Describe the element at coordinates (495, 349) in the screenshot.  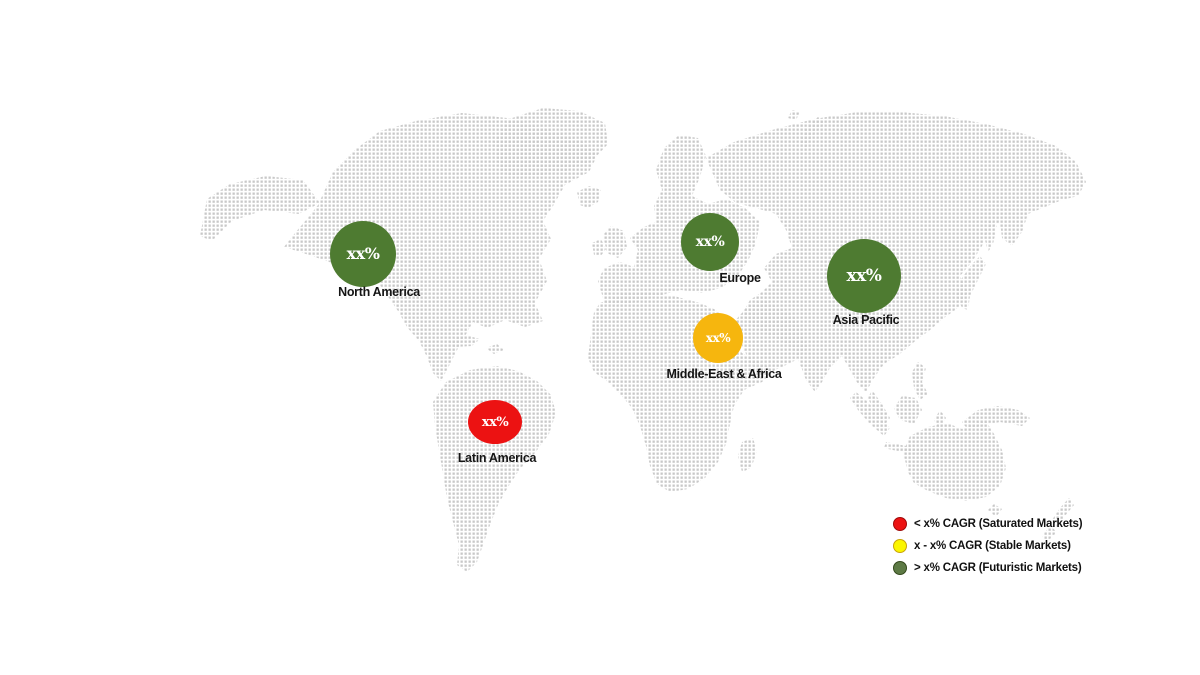
I see `landmass-hispaniola` at that location.